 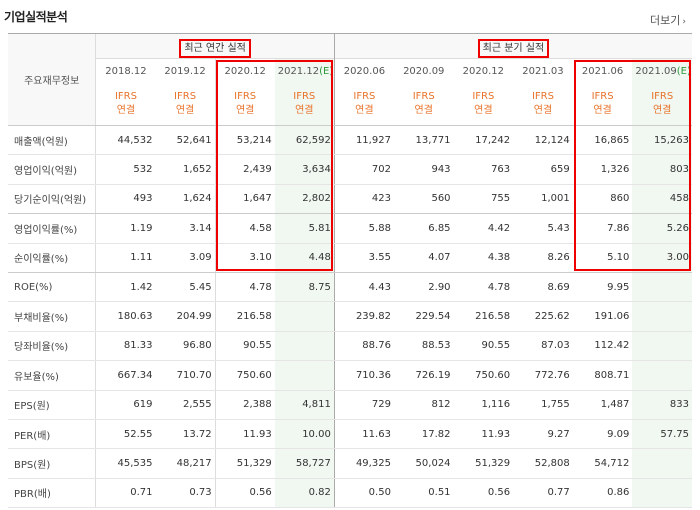 What do you see at coordinates (363, 140) in the screenshot?
I see `table-cell: 11,927` at bounding box center [363, 140].